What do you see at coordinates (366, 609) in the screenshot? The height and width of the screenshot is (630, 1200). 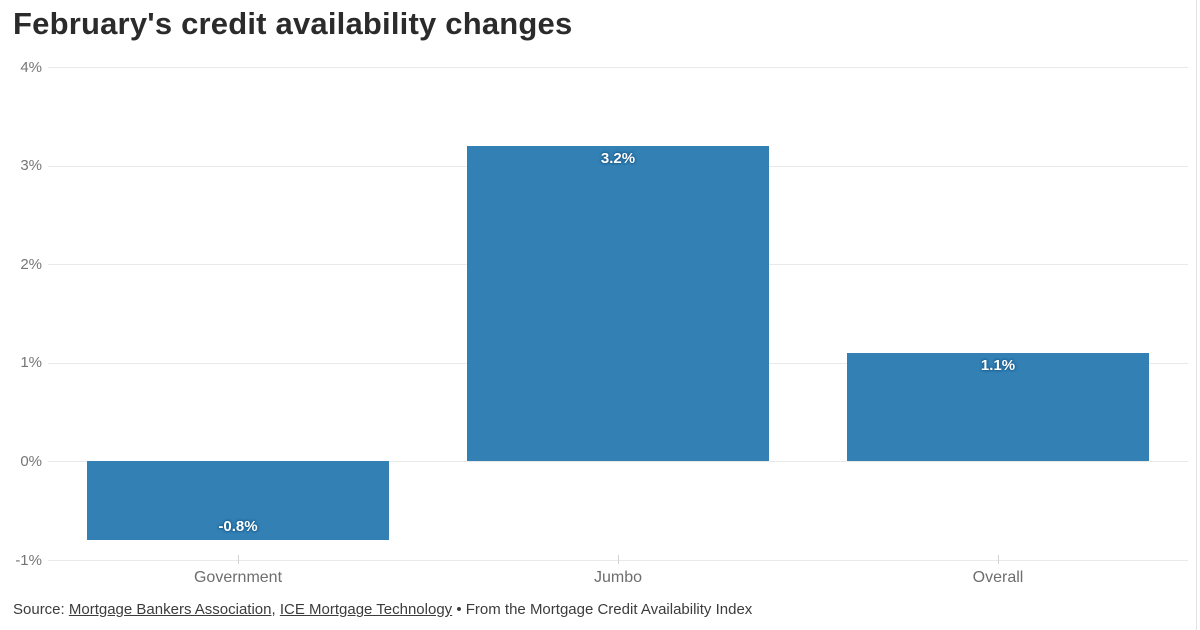 I see `source-link-ice-mortgage-technology: ICE Mortgage Technology` at bounding box center [366, 609].